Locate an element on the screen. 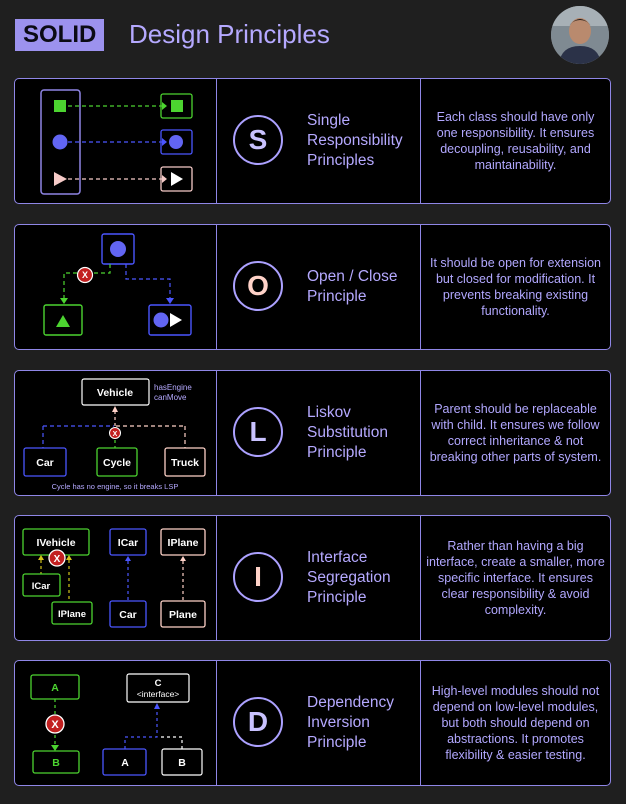  principle-name-d: Dependency Inversion Principle is located at coordinates (351, 722).